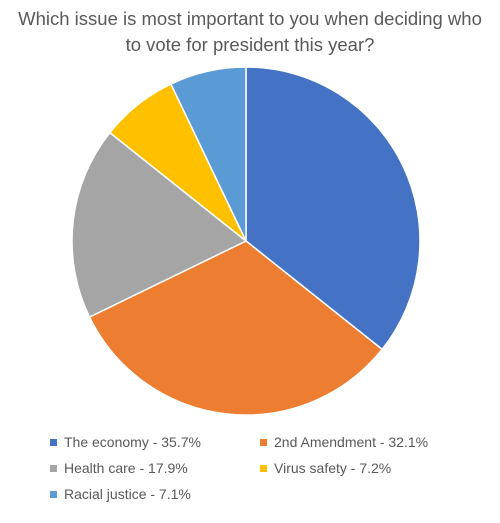  I want to click on legend-label-health-care: Health care - 17.9%, so click(126, 468).